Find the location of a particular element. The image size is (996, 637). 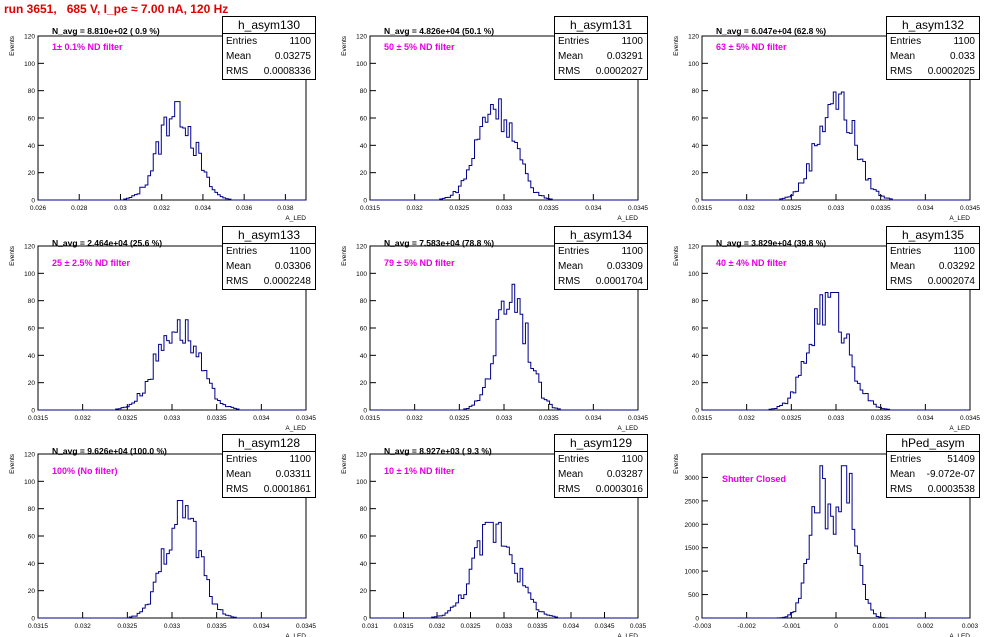

filter-label: 1± 0.1% ND filter is located at coordinates (87, 47).